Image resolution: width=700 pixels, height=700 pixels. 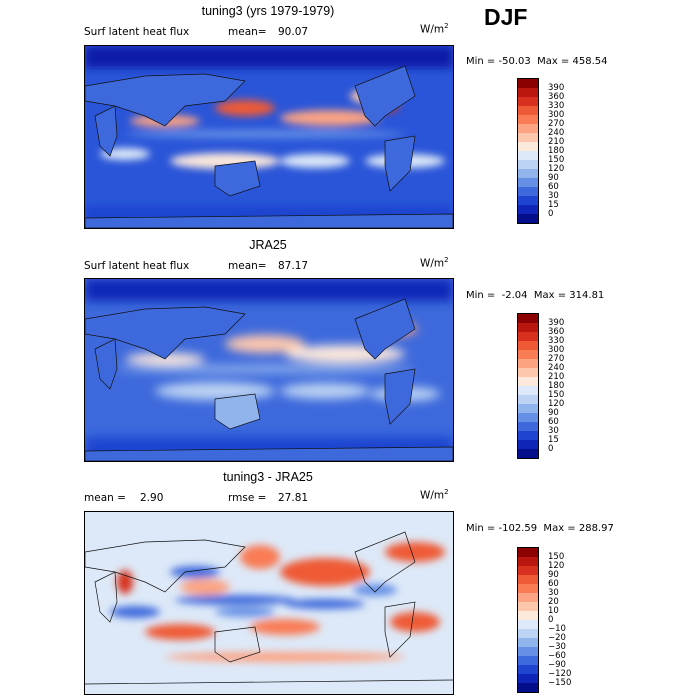 What do you see at coordinates (560, 673) in the screenshot?
I see `colorbar-label: −120` at bounding box center [560, 673].